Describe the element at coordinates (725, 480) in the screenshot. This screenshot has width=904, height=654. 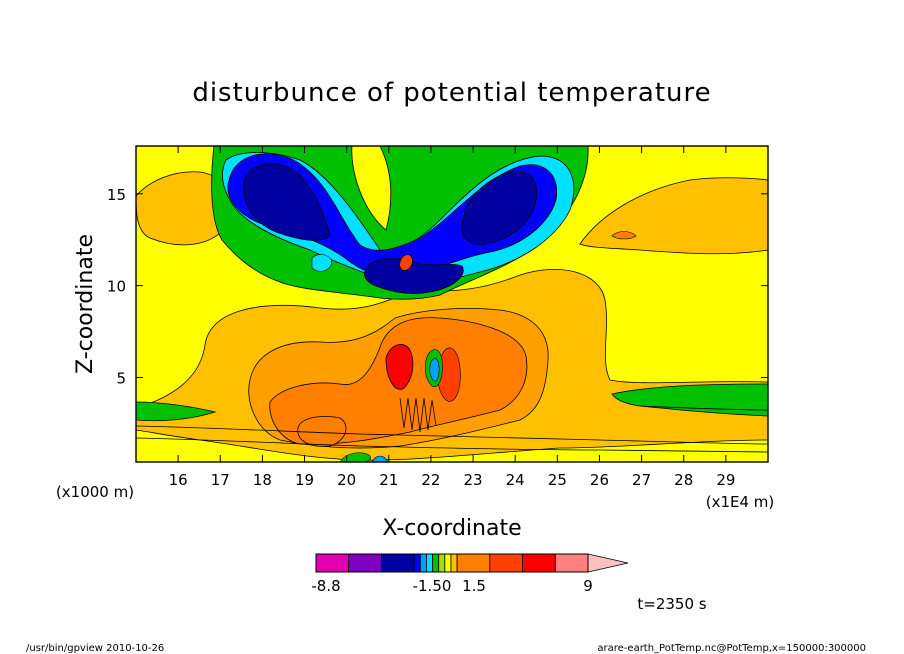
I see `x-tick-label: 29` at that location.